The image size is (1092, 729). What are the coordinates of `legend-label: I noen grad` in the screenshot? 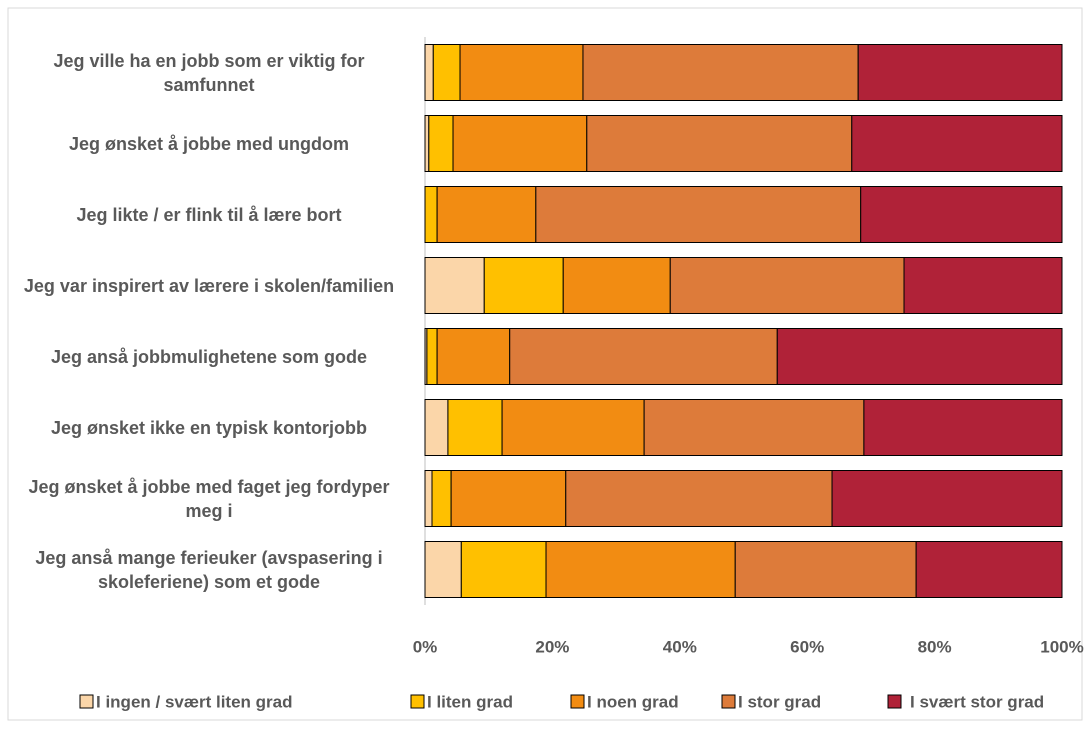 It's located at (633, 701).